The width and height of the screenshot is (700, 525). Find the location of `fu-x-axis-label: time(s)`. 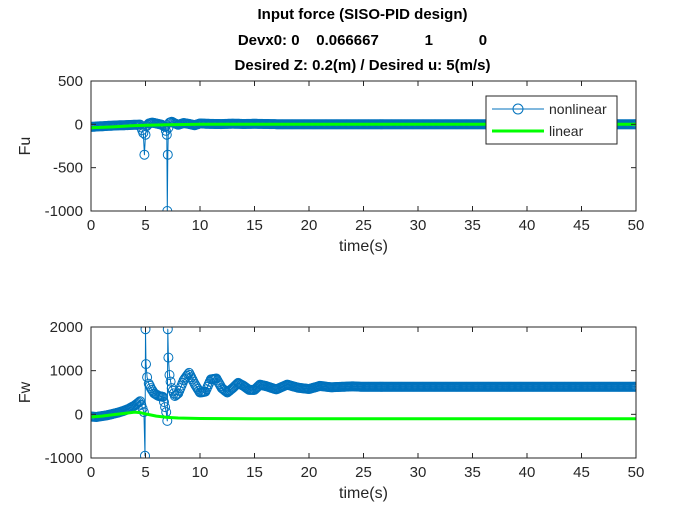

fu-x-axis-label: time(s) is located at coordinates (363, 246).